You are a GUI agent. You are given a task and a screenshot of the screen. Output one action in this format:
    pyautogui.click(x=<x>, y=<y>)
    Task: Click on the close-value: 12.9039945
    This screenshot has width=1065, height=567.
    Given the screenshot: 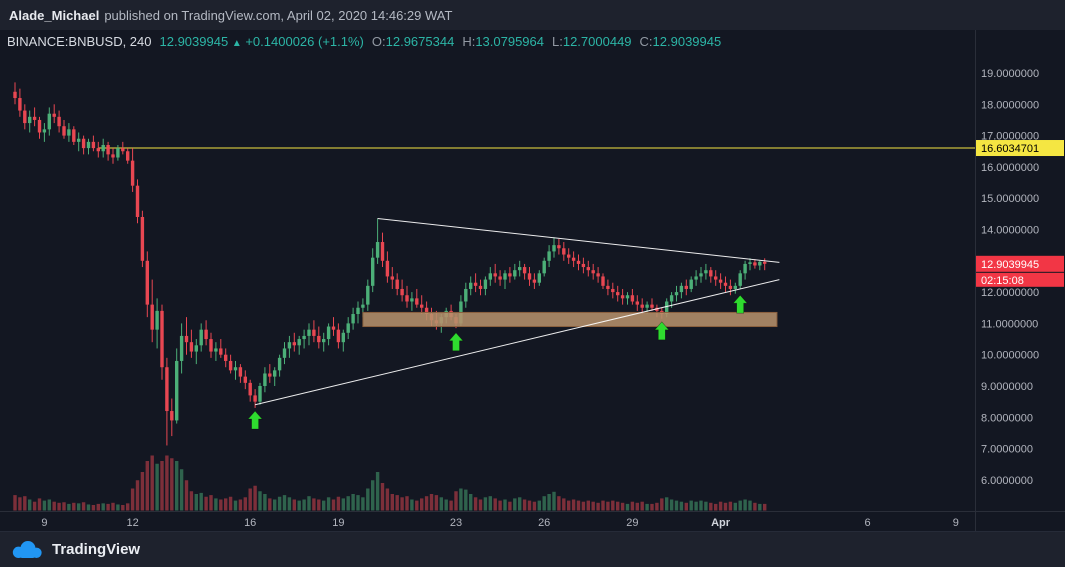 What is the action you would take?
    pyautogui.click(x=687, y=41)
    